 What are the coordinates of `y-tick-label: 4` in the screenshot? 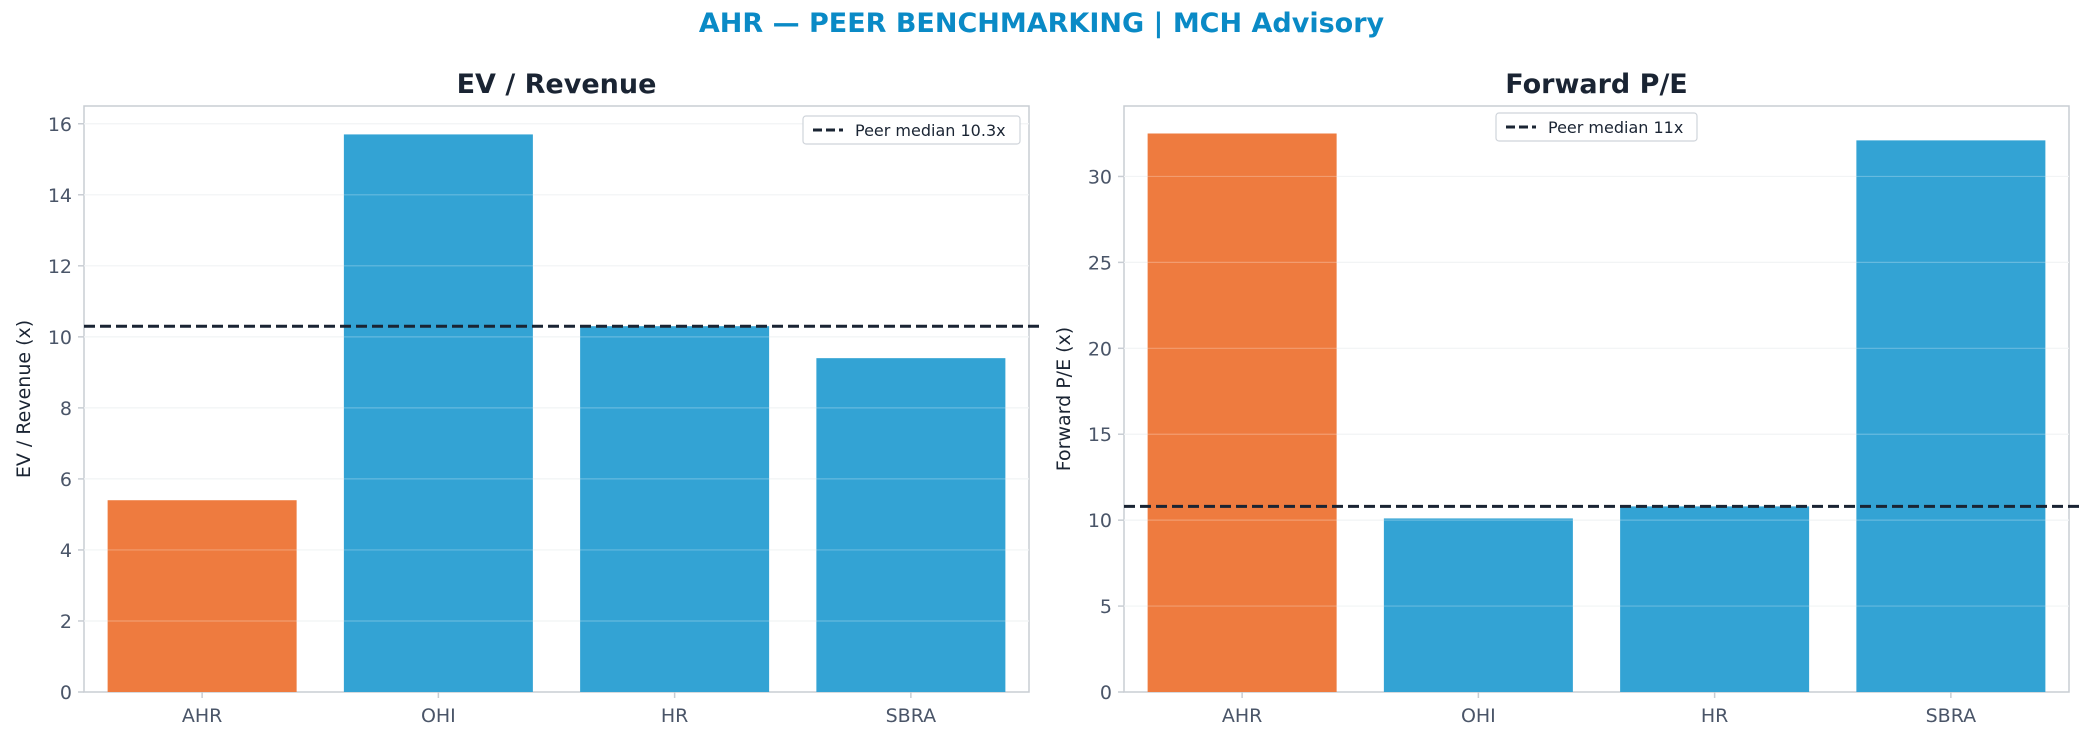 It's located at (66, 551).